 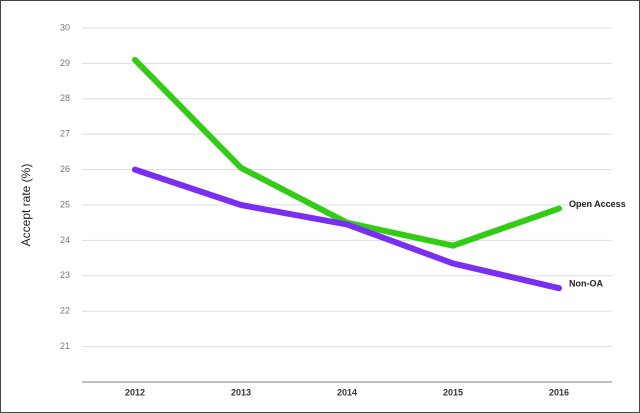 What do you see at coordinates (135, 392) in the screenshot?
I see `x-tick-label: 2012` at bounding box center [135, 392].